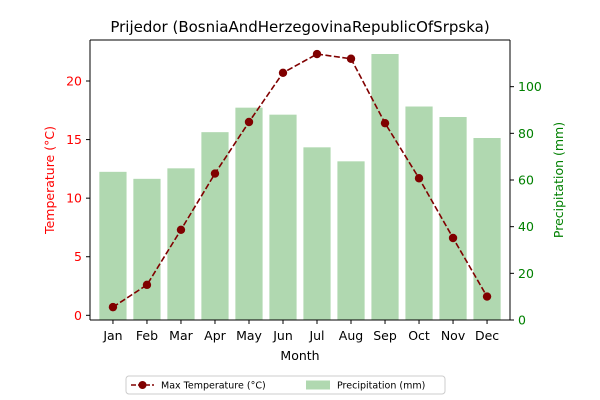 This screenshot has height=400, width=600. Describe the element at coordinates (112, 335) in the screenshot. I see `x-tick-label-jan: Jan` at that location.